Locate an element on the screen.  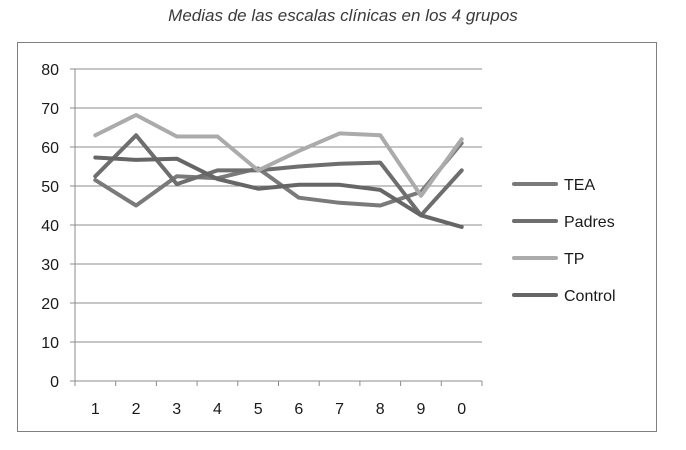
x-tick-label: 3 is located at coordinates (176, 409).